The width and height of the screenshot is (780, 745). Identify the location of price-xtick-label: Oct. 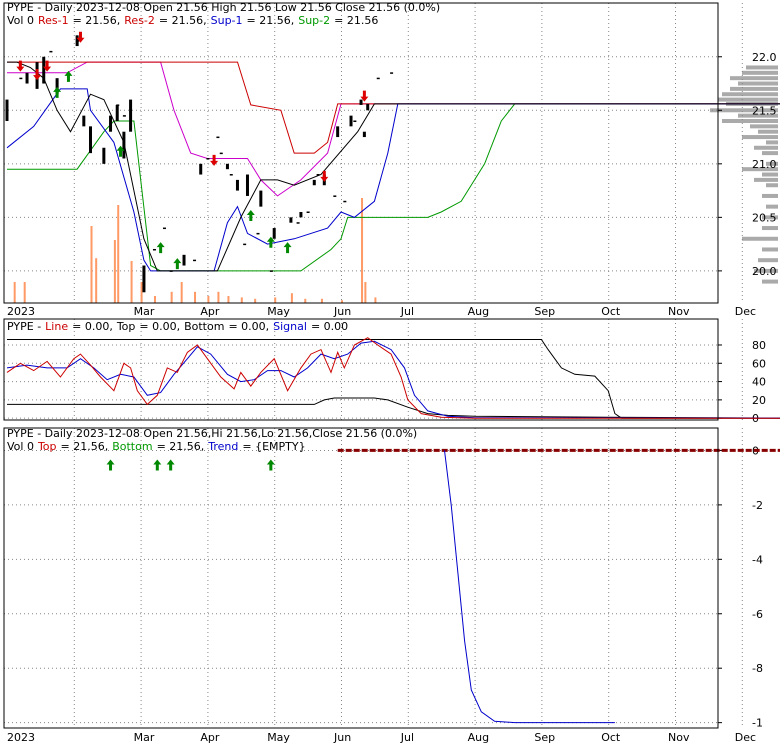
(611, 311).